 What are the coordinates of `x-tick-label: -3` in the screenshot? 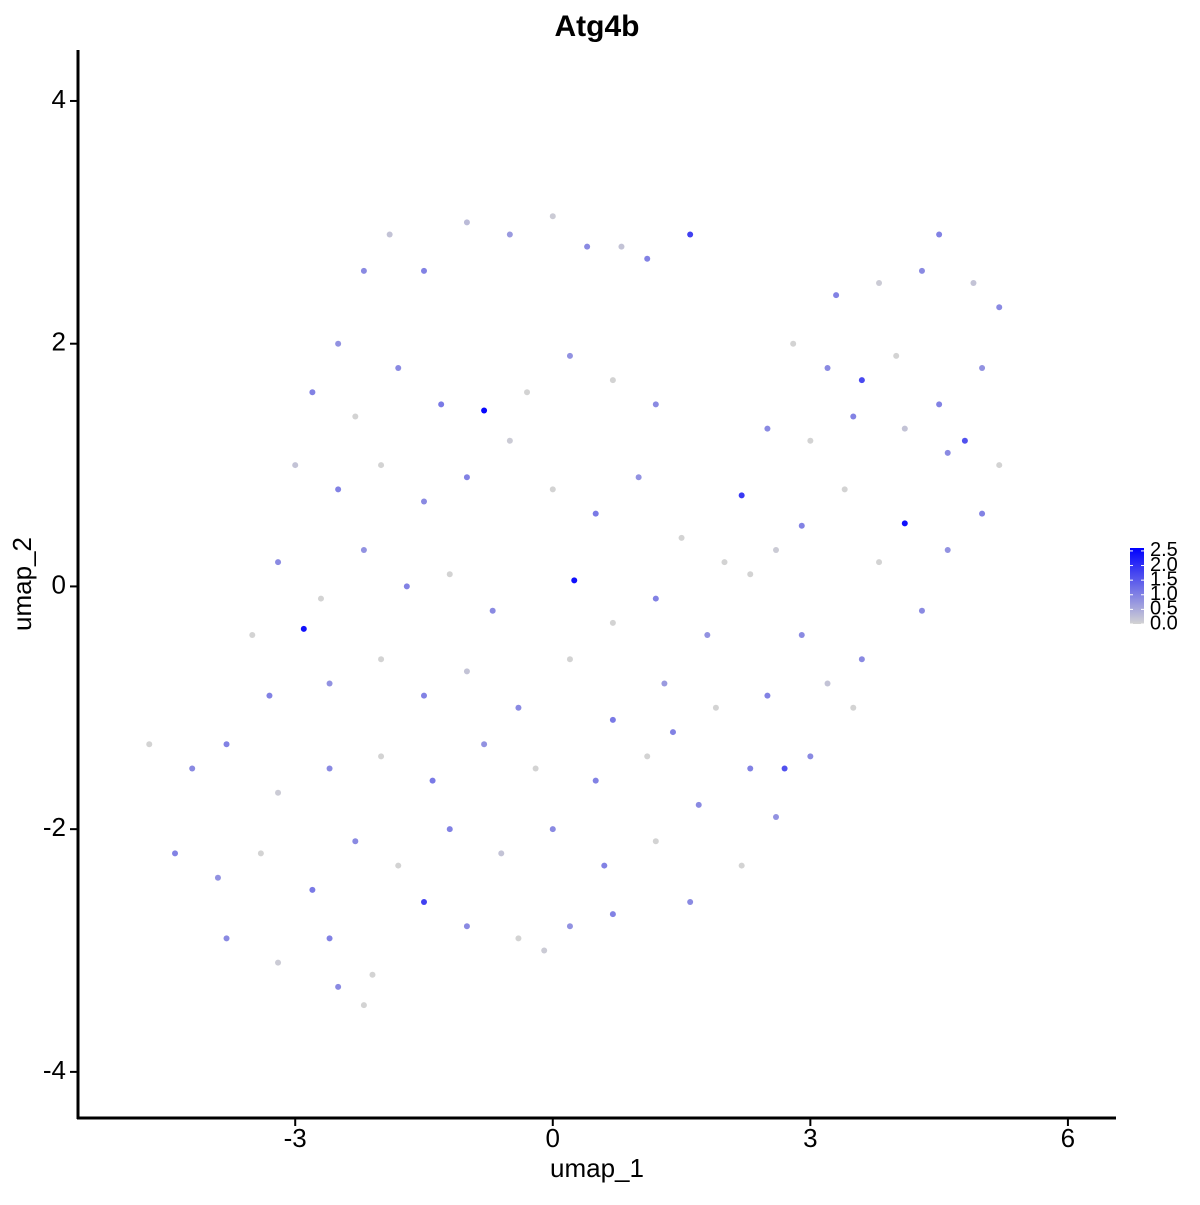 It's located at (295, 1138).